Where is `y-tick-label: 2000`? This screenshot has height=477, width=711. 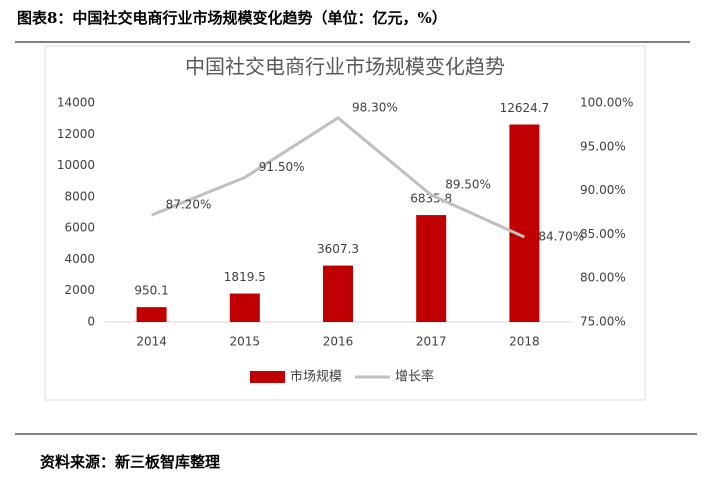
y-tick-label: 2000 is located at coordinates (79, 290).